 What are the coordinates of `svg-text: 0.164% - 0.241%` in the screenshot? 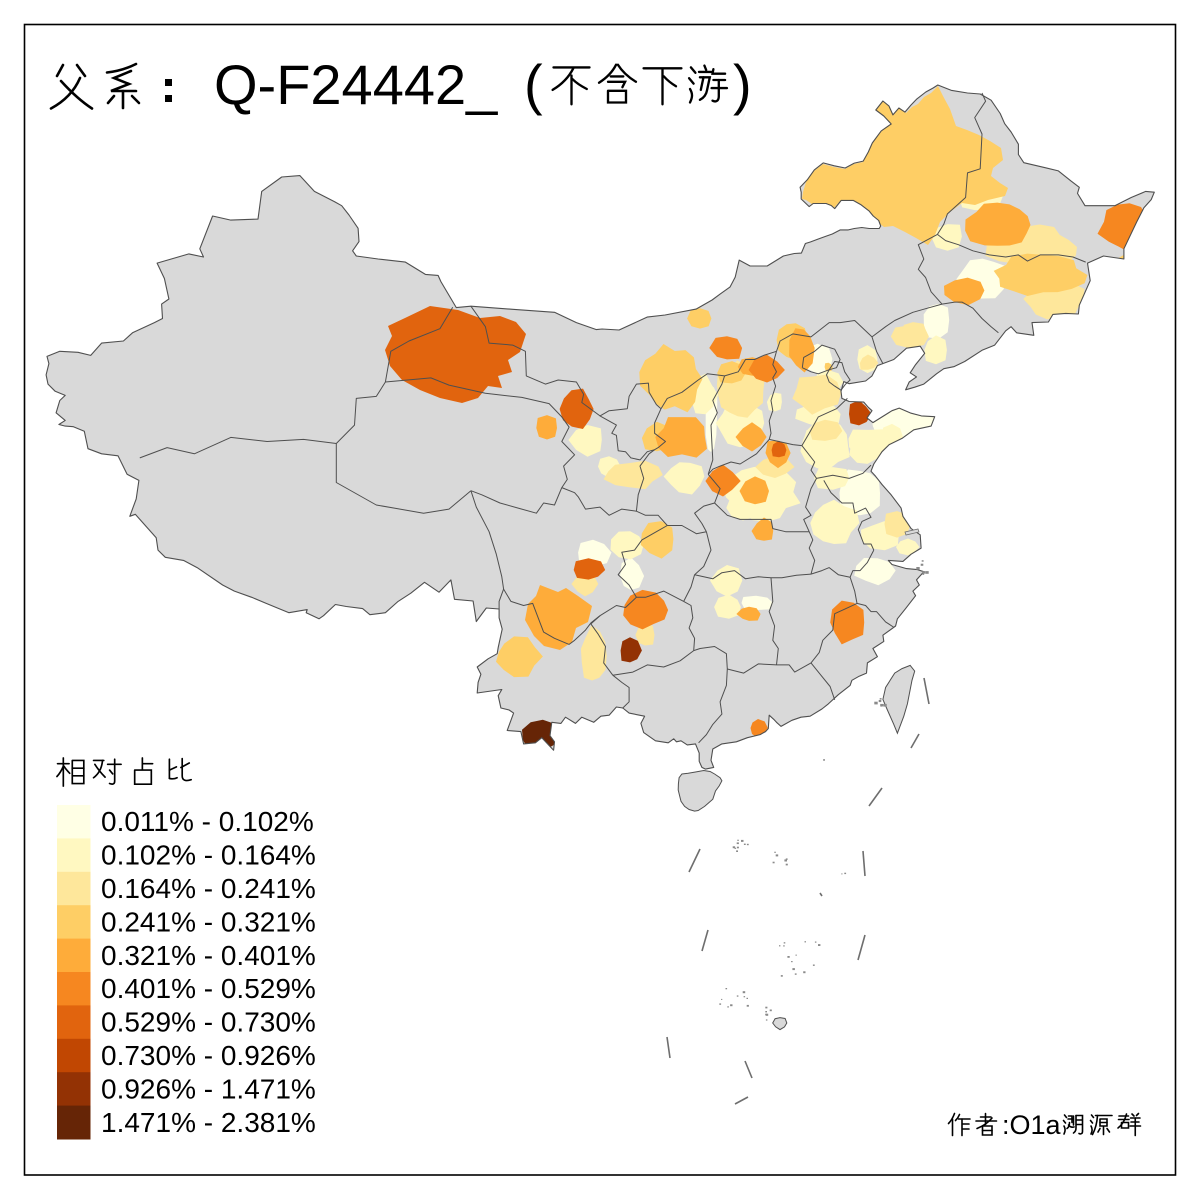 It's located at (208, 888).